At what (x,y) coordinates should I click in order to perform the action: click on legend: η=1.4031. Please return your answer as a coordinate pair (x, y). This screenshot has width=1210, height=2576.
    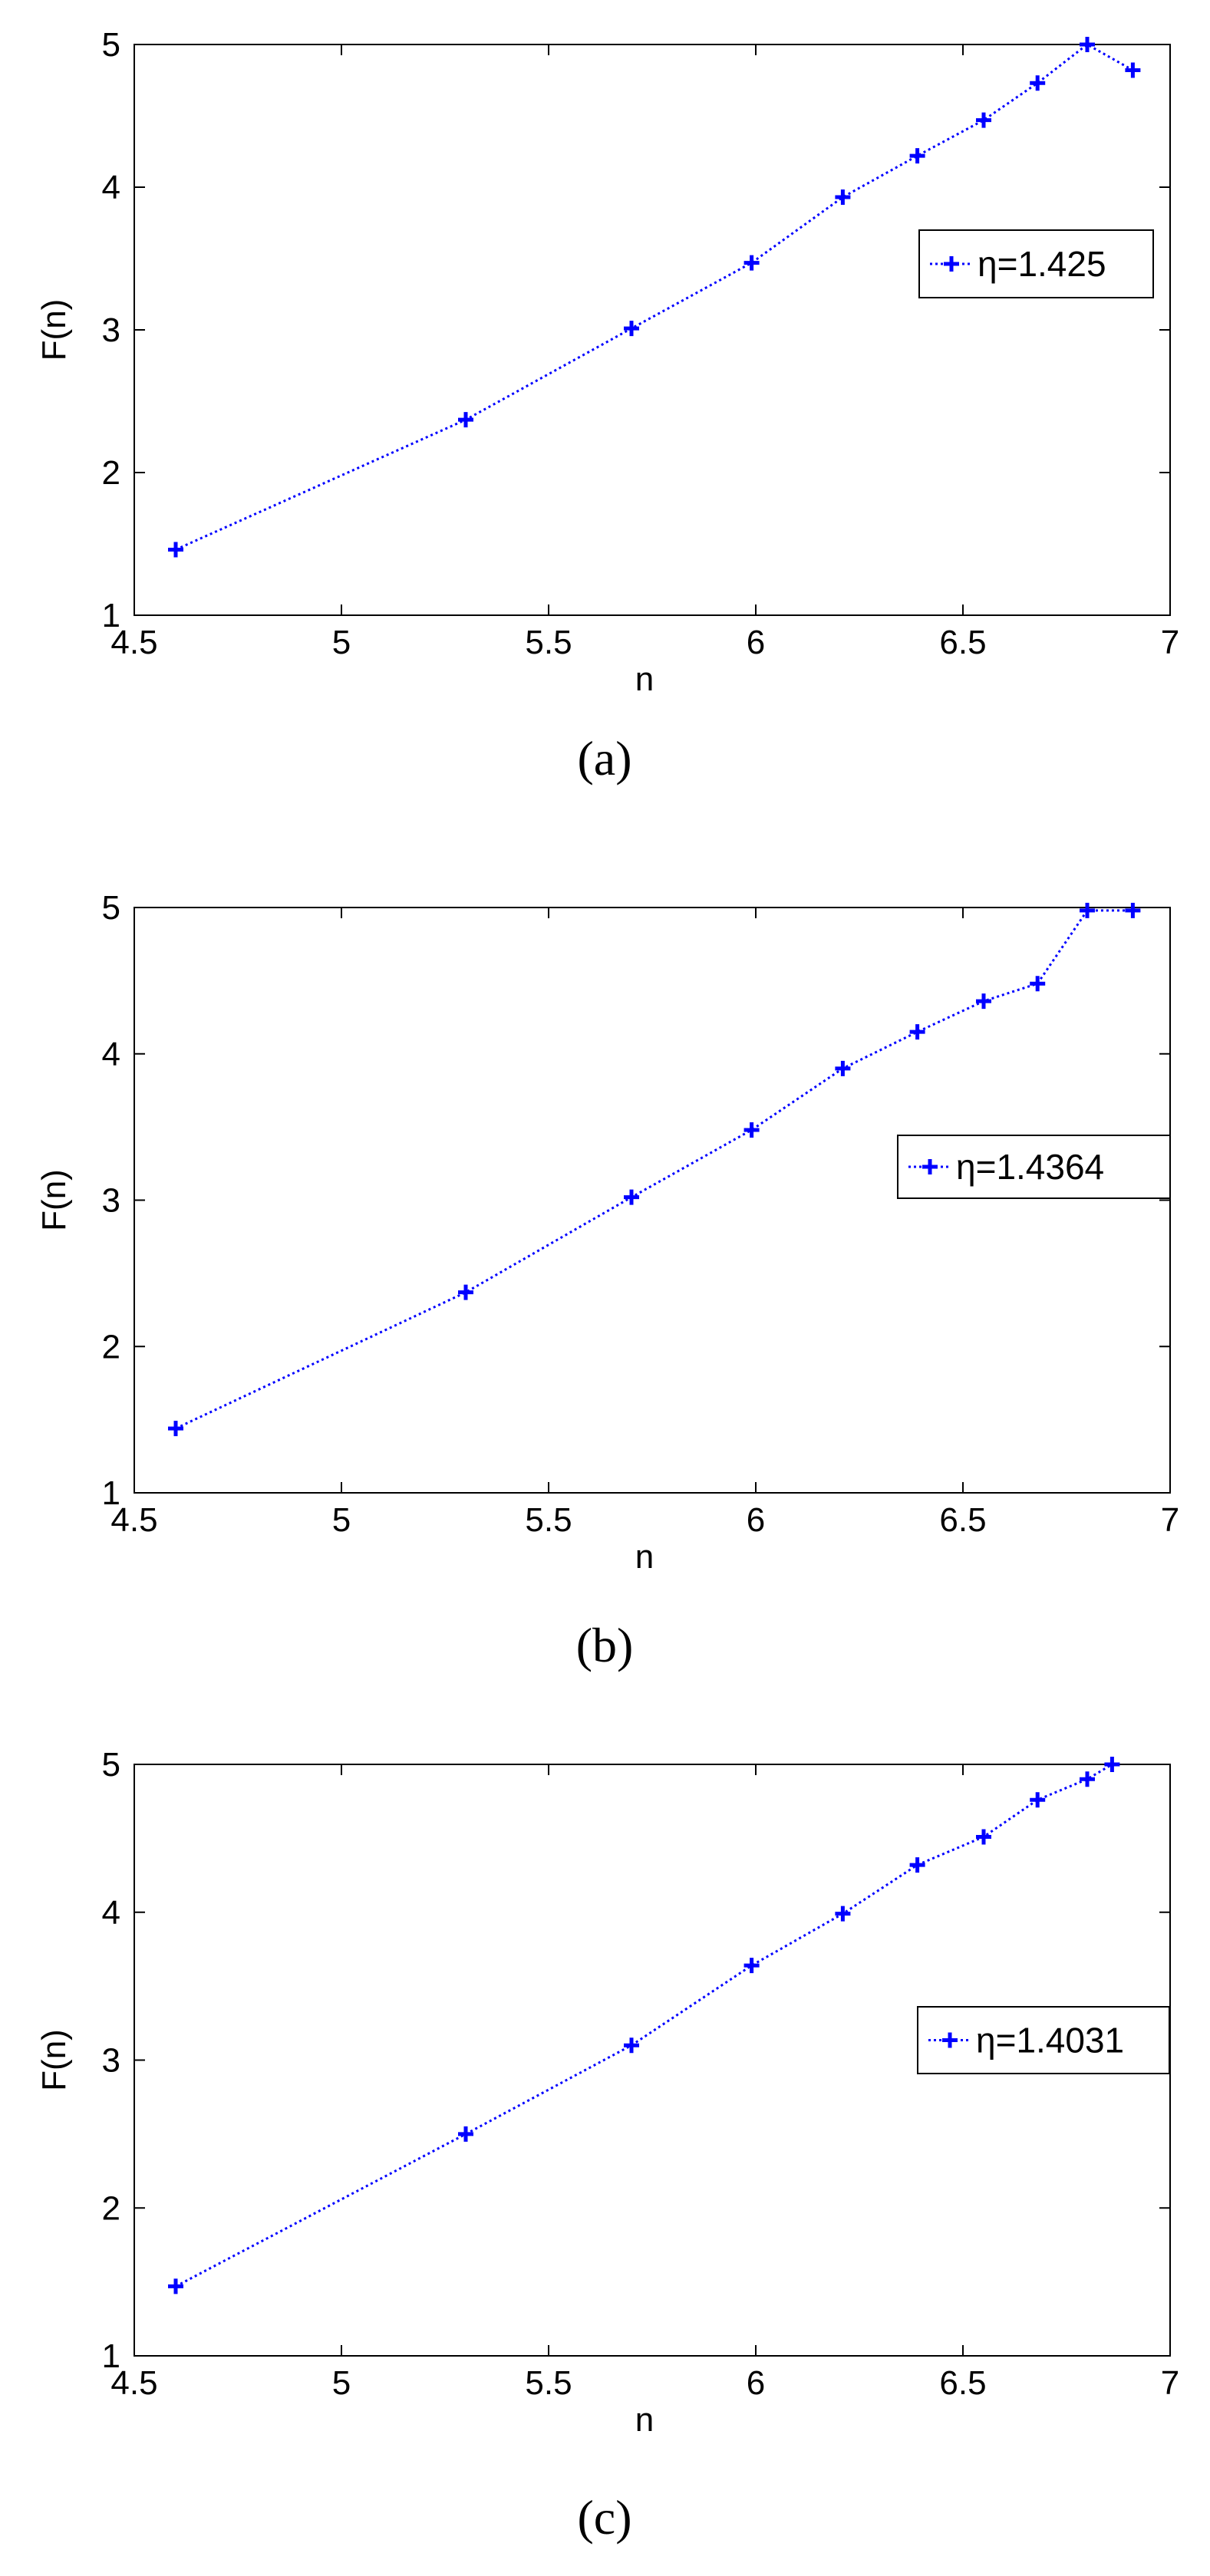
    Looking at the image, I should click on (1043, 2040).